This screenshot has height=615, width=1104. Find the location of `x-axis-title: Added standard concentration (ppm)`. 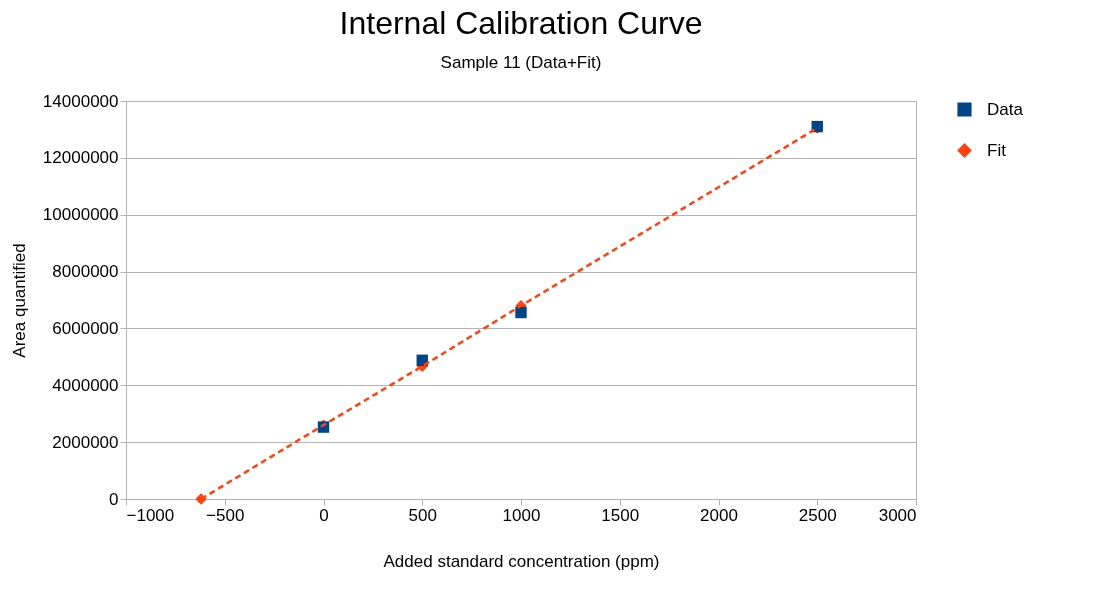

x-axis-title: Added standard concentration (ppm) is located at coordinates (521, 561).